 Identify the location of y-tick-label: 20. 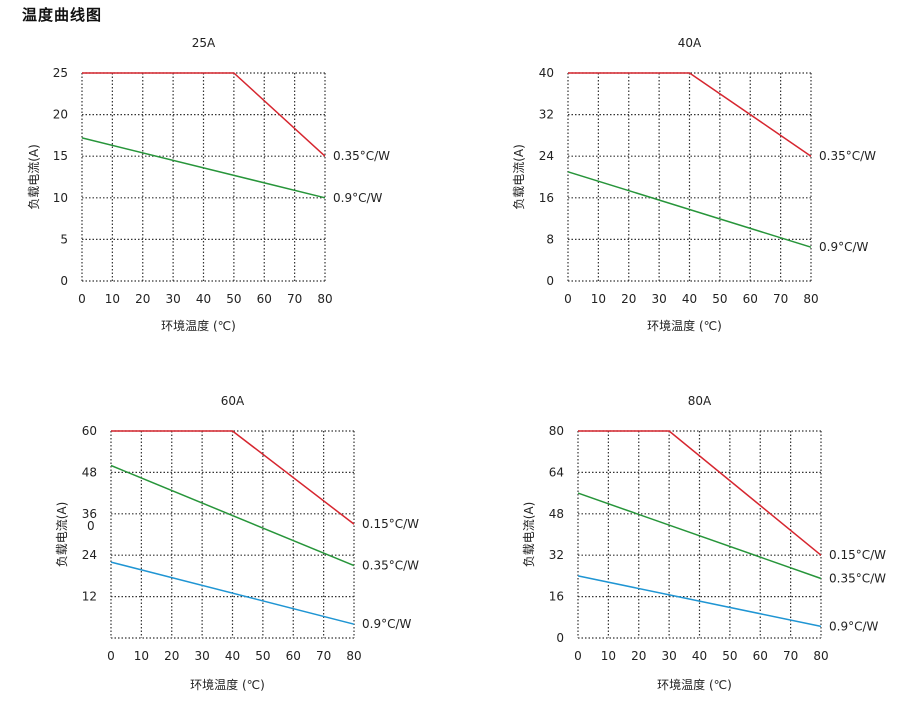
(60, 115).